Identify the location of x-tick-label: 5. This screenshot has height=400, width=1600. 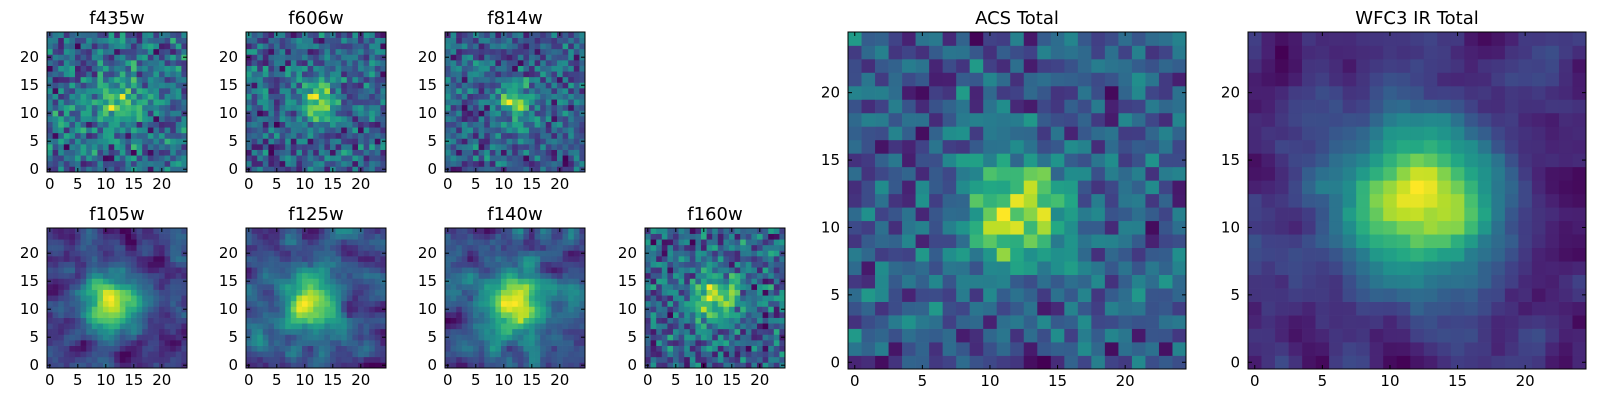
(78, 184).